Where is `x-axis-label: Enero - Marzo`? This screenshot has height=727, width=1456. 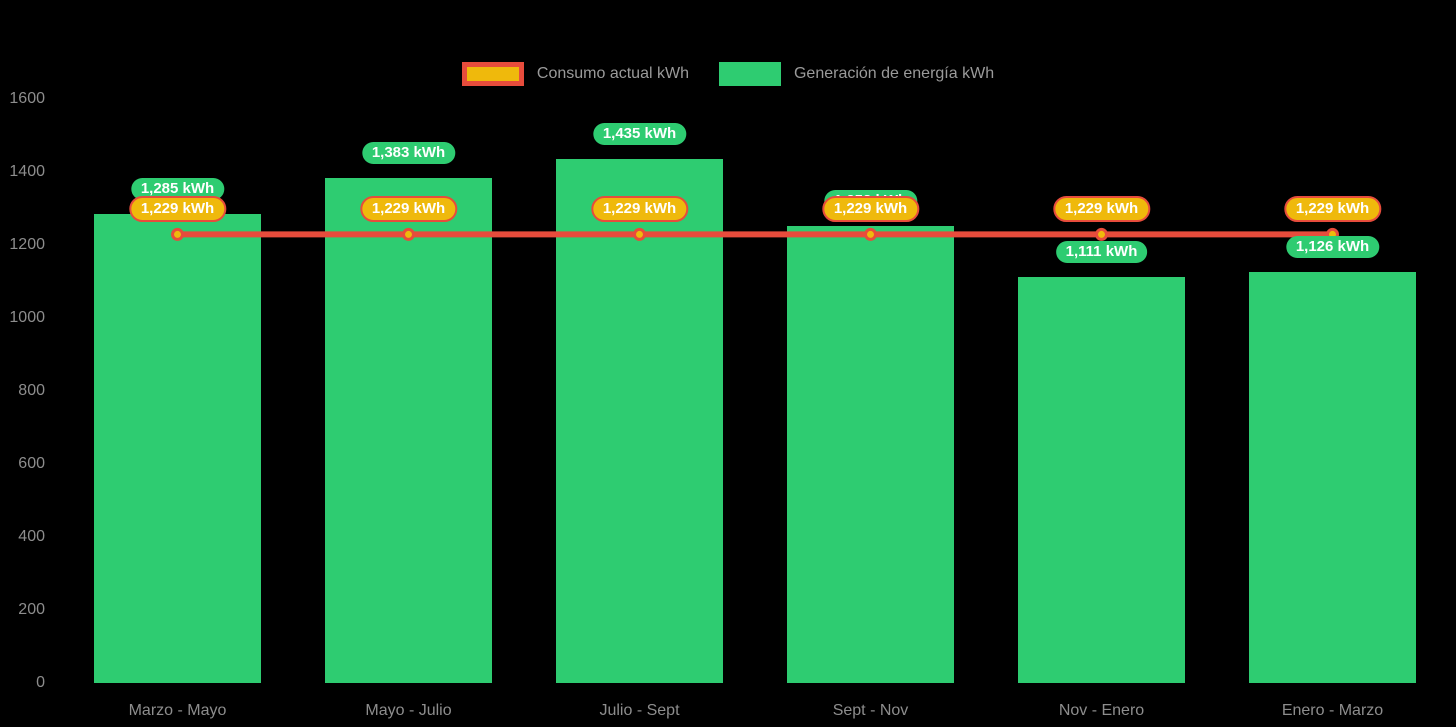 x-axis-label: Enero - Marzo is located at coordinates (1332, 710).